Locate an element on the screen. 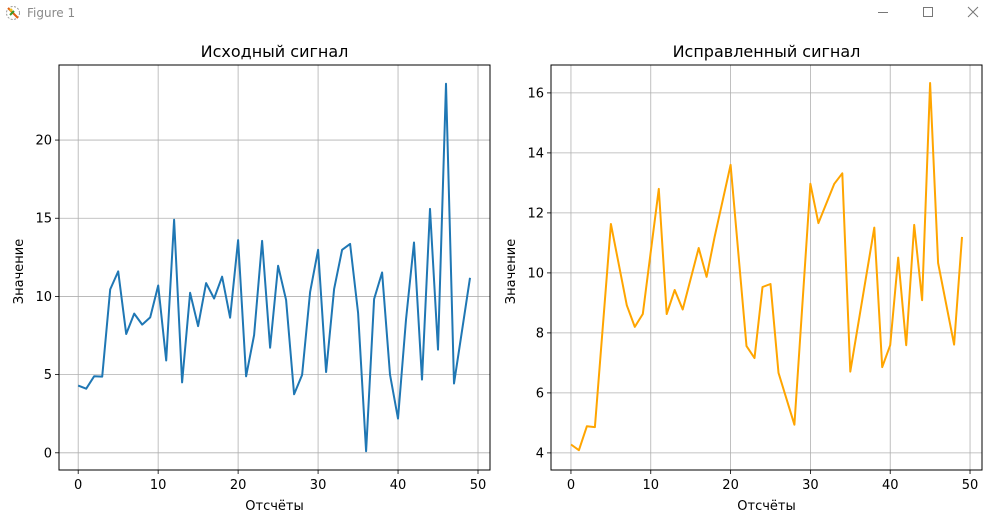  matplotlib-app-icon is located at coordinates (13, 13).